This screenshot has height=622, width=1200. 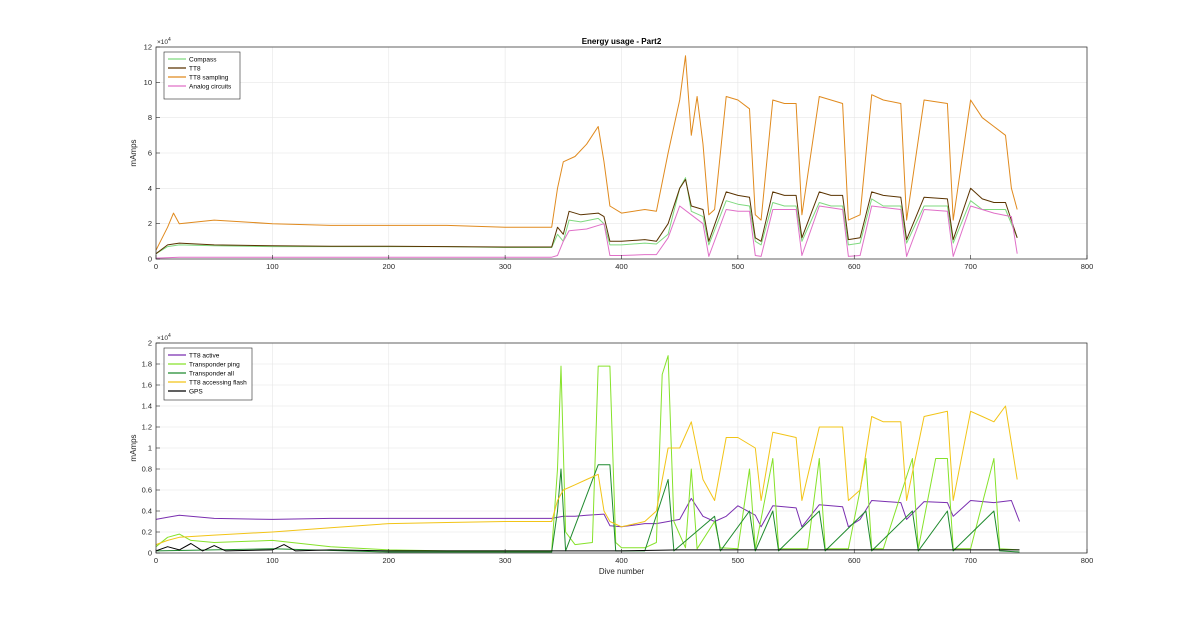 I want to click on series-line-transponder-all, so click(x=587, y=508).